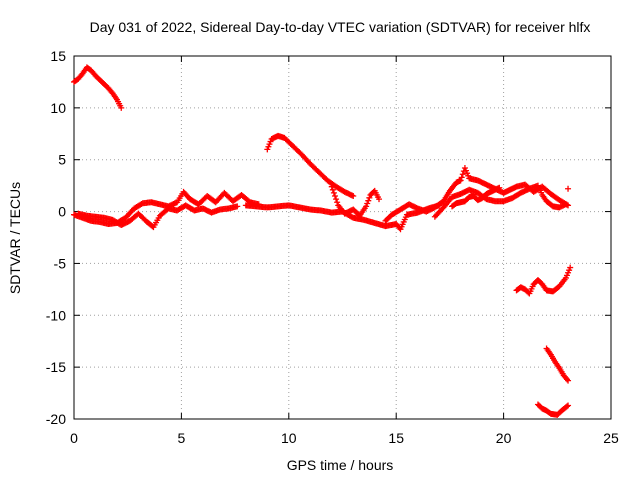 This screenshot has width=640, height=480. Describe the element at coordinates (476, 197) in the screenshot. I see `series-main-band-g` at that location.